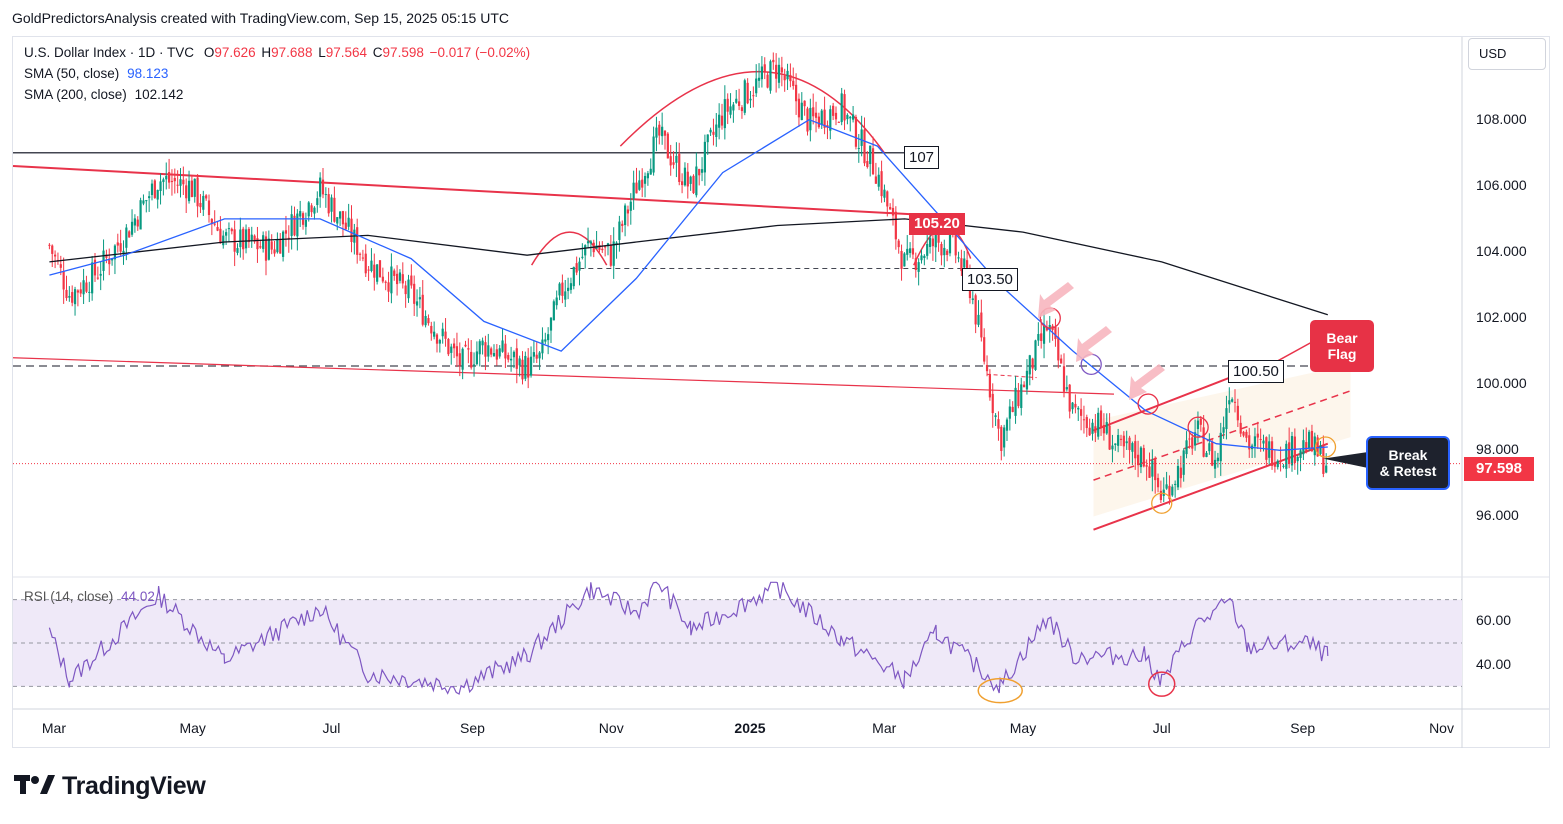 This screenshot has height=824, width=1563. I want to click on rsi-legend: RSI (14, close) 44.02, so click(89, 596).